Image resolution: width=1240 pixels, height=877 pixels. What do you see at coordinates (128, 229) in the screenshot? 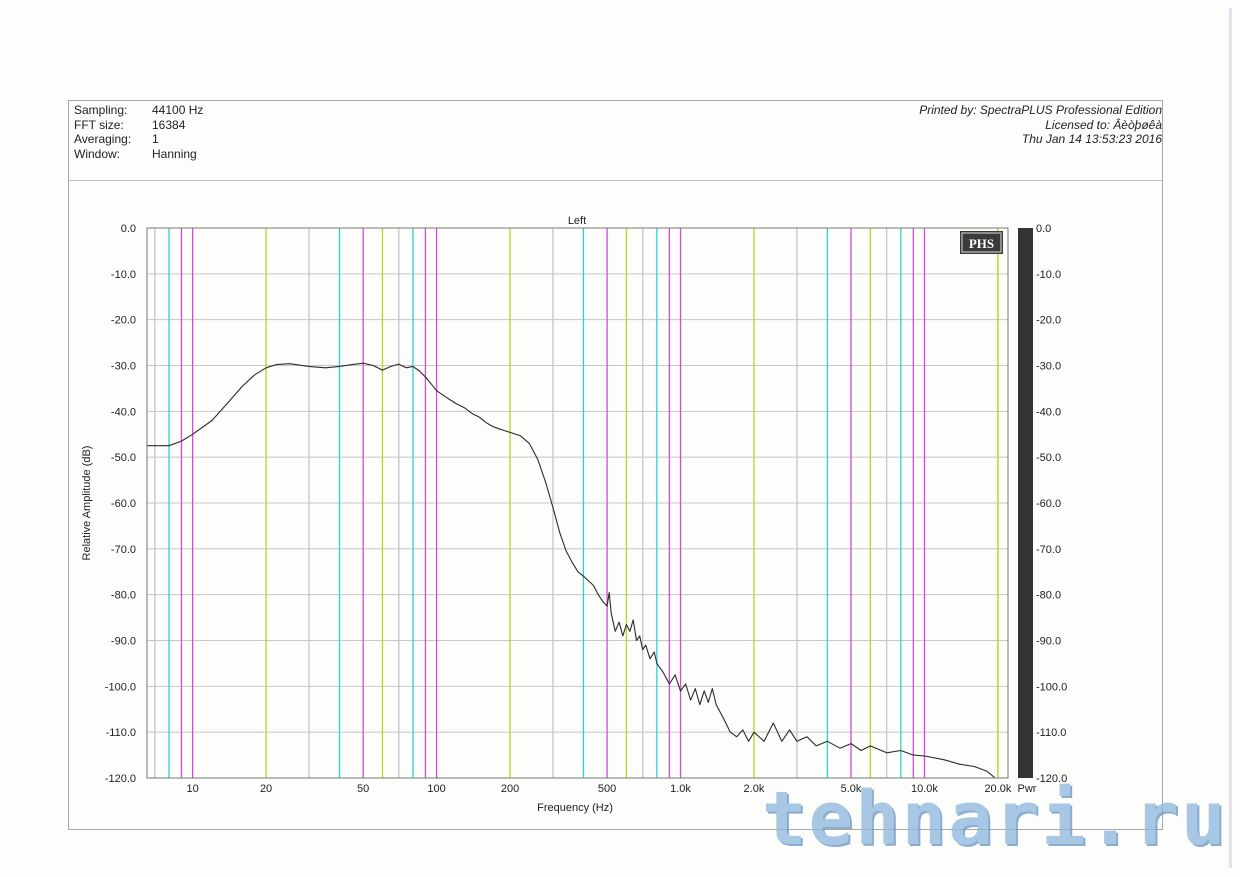
I see `y-tick-label: 0.0` at bounding box center [128, 229].